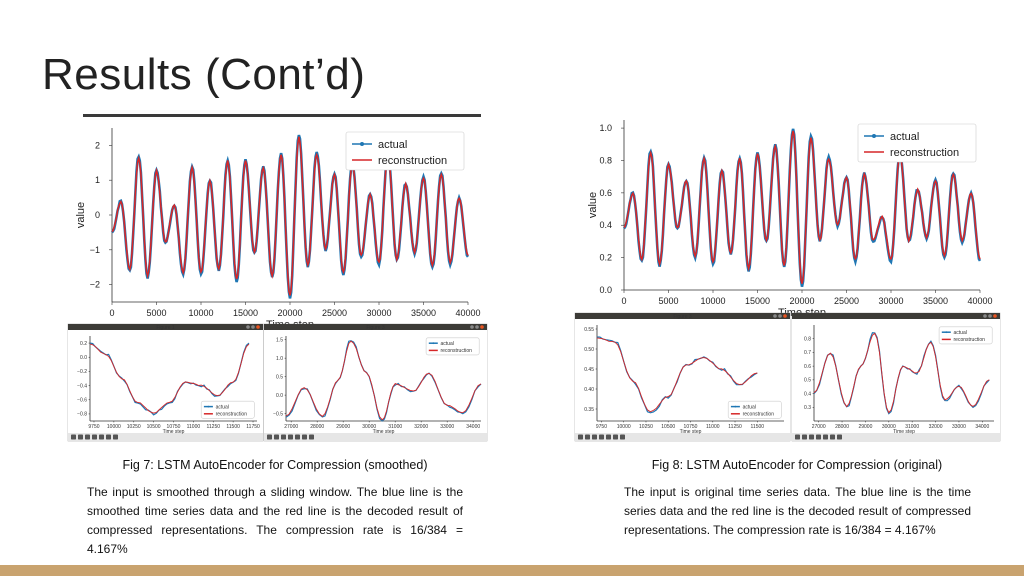  What do you see at coordinates (134, 427) in the screenshot?
I see `x-tick-label: 10250` at bounding box center [134, 427].